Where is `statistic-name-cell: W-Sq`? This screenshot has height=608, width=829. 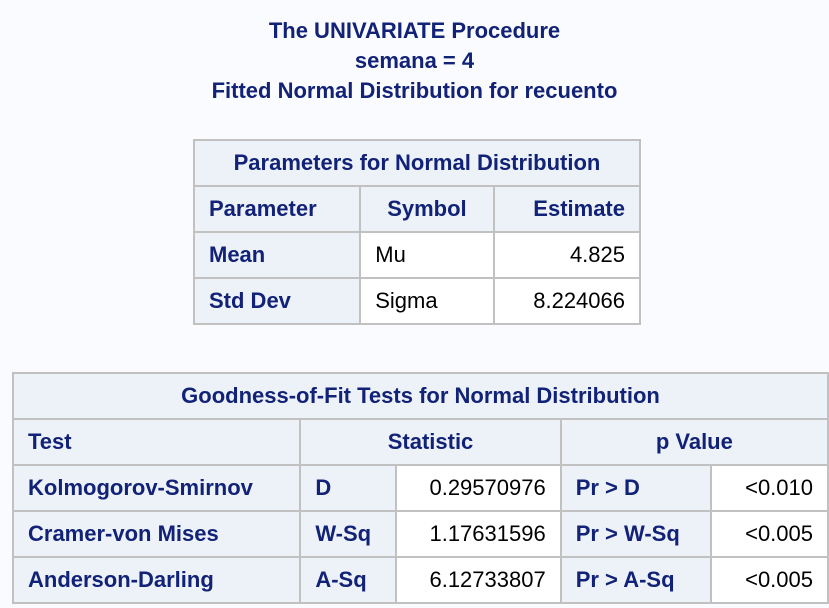 statistic-name-cell: W-Sq is located at coordinates (348, 534).